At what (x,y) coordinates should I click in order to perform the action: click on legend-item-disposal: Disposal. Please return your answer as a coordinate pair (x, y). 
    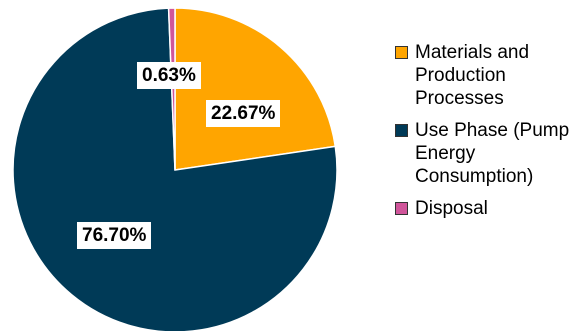
    Looking at the image, I should click on (487, 208).